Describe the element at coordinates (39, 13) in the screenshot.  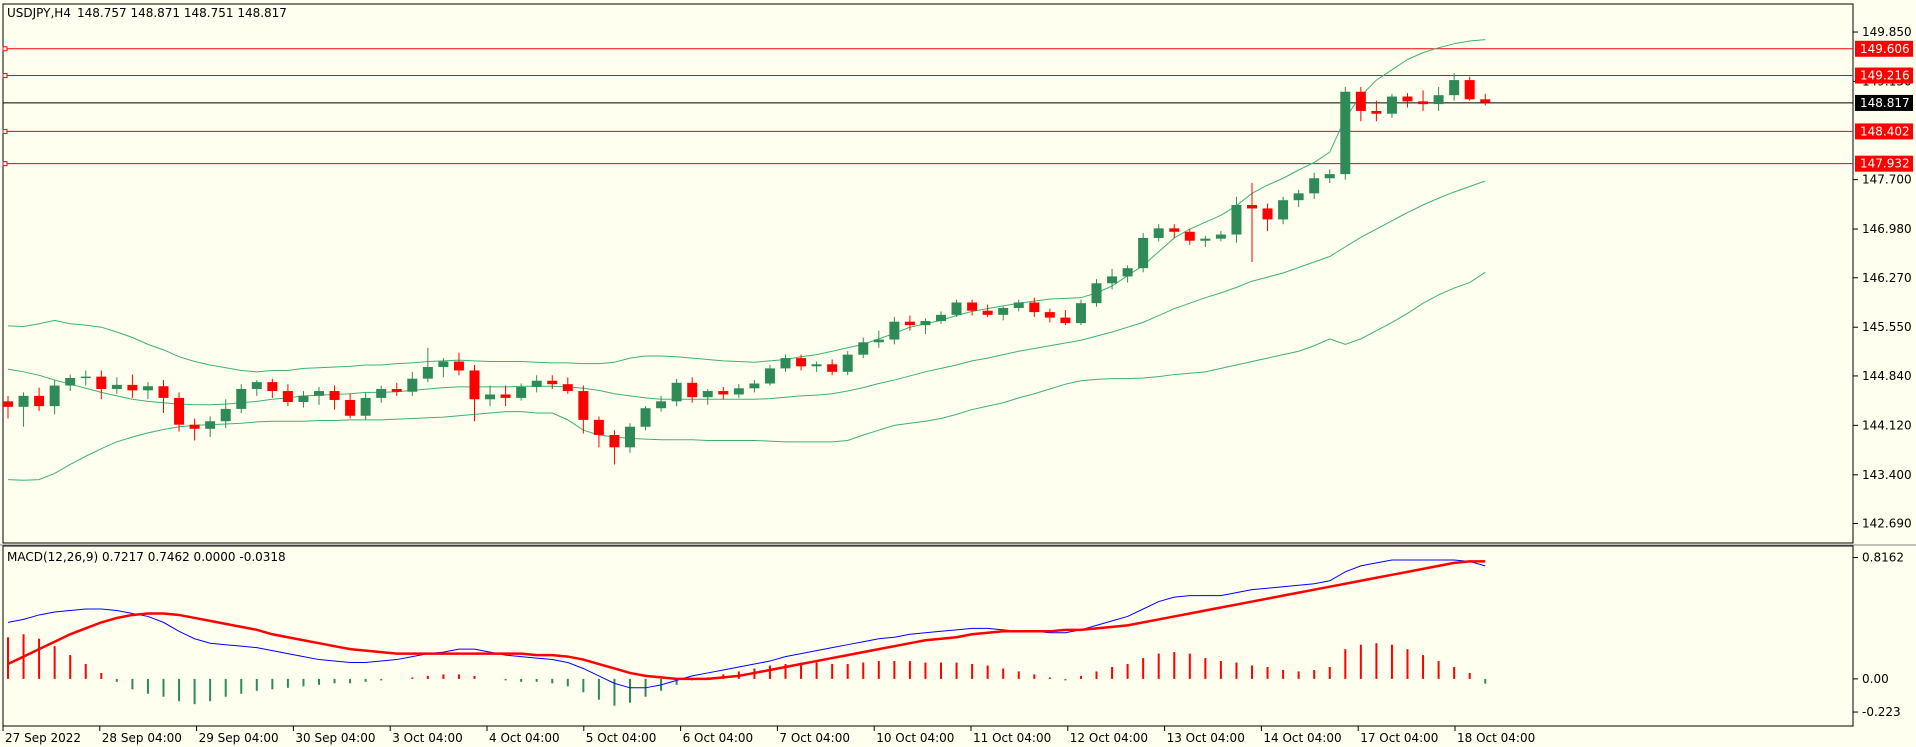
I see `symbol-label: USDJPY,H4` at that location.